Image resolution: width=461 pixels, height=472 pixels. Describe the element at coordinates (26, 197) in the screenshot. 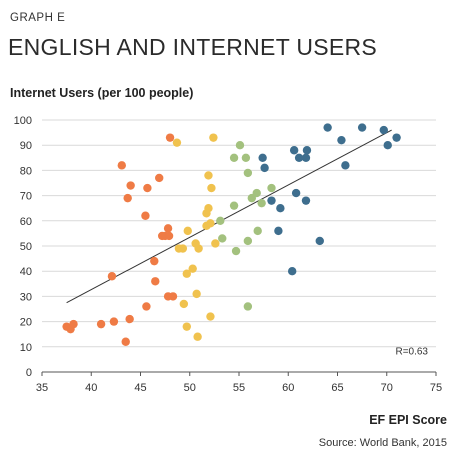

I see `y-tick-label: 70` at that location.